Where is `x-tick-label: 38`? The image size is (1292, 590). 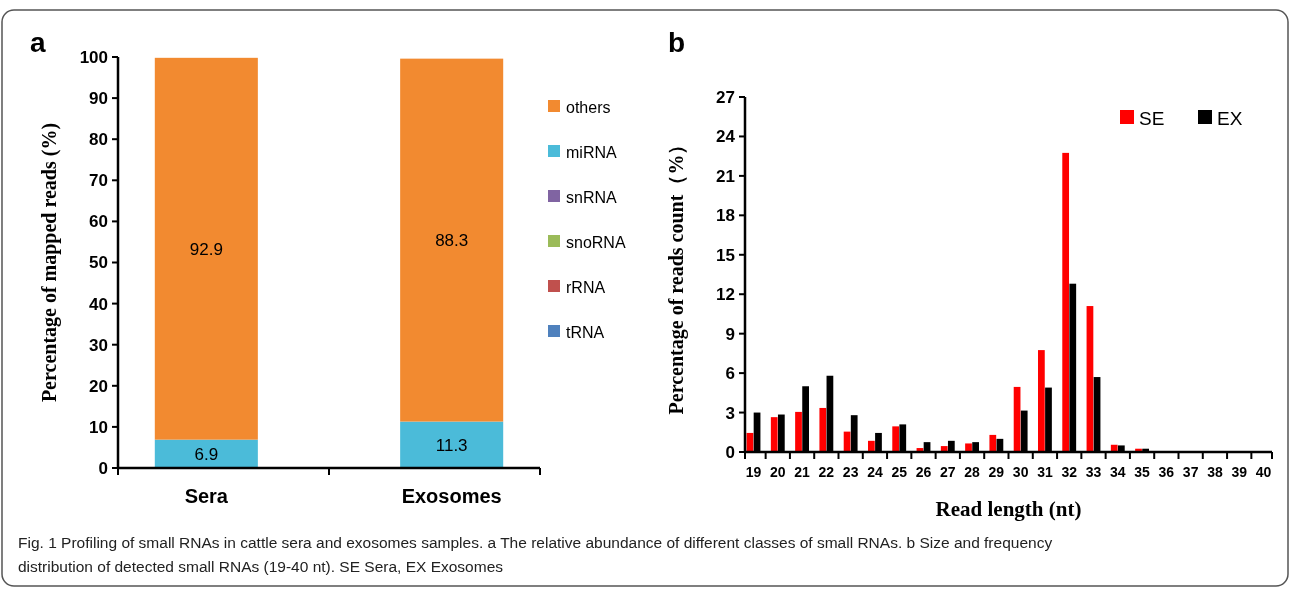 x-tick-label: 38 is located at coordinates (1215, 472).